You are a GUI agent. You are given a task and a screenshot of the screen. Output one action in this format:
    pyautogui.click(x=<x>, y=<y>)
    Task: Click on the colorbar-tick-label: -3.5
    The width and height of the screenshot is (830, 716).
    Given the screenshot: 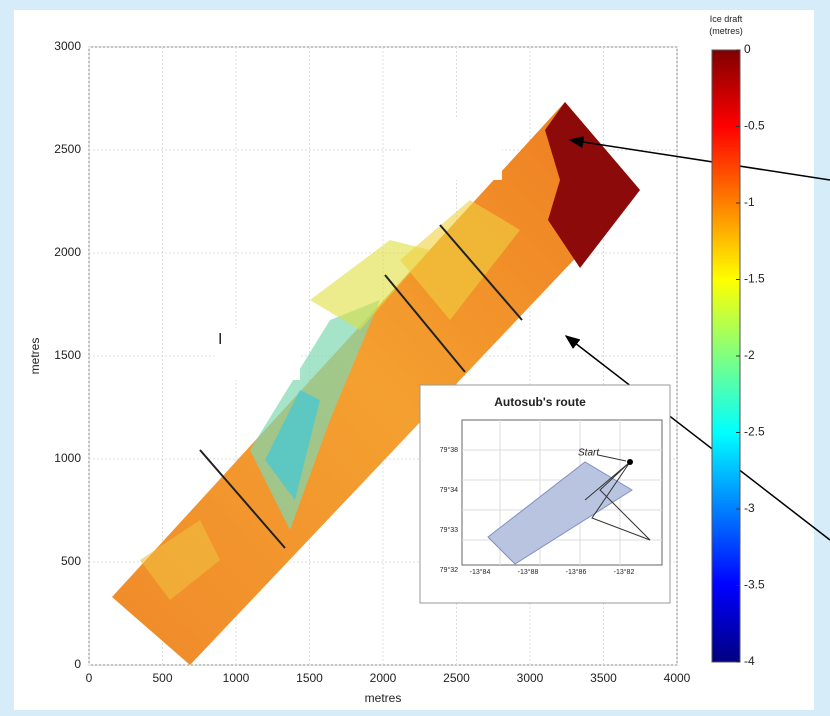 What is the action you would take?
    pyautogui.click(x=754, y=585)
    